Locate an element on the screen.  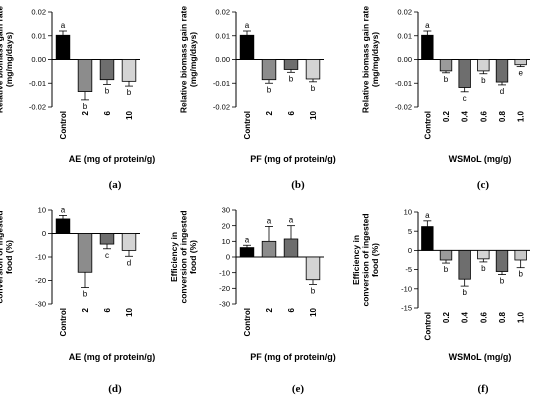
panel-label: (c) is located at coordinates (483, 185).